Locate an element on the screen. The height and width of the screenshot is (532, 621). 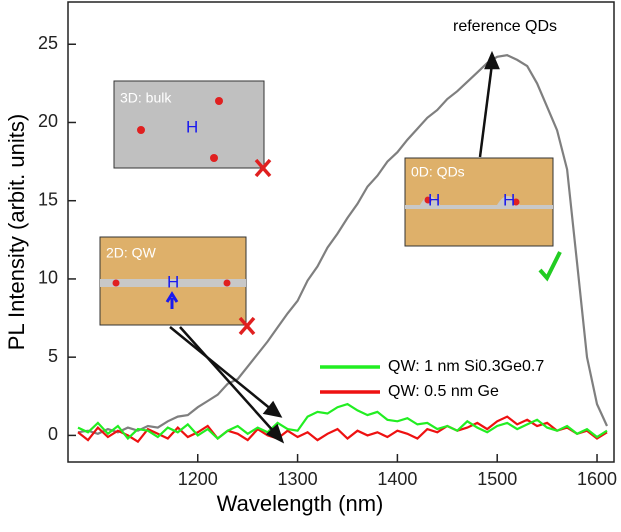
y-tick-label: 20 is located at coordinates (48, 121).